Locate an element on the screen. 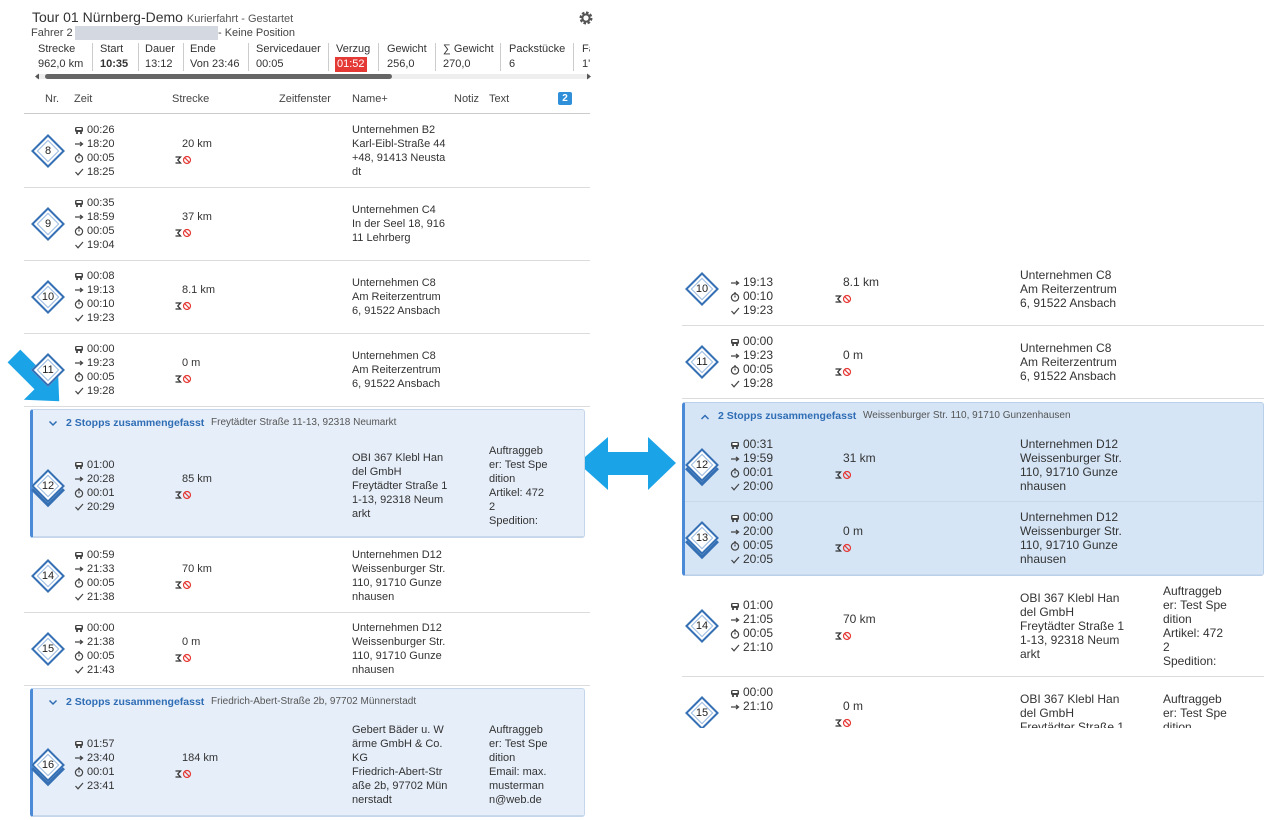 The height and width of the screenshot is (820, 1274). column-header: Zeit is located at coordinates (83, 99).